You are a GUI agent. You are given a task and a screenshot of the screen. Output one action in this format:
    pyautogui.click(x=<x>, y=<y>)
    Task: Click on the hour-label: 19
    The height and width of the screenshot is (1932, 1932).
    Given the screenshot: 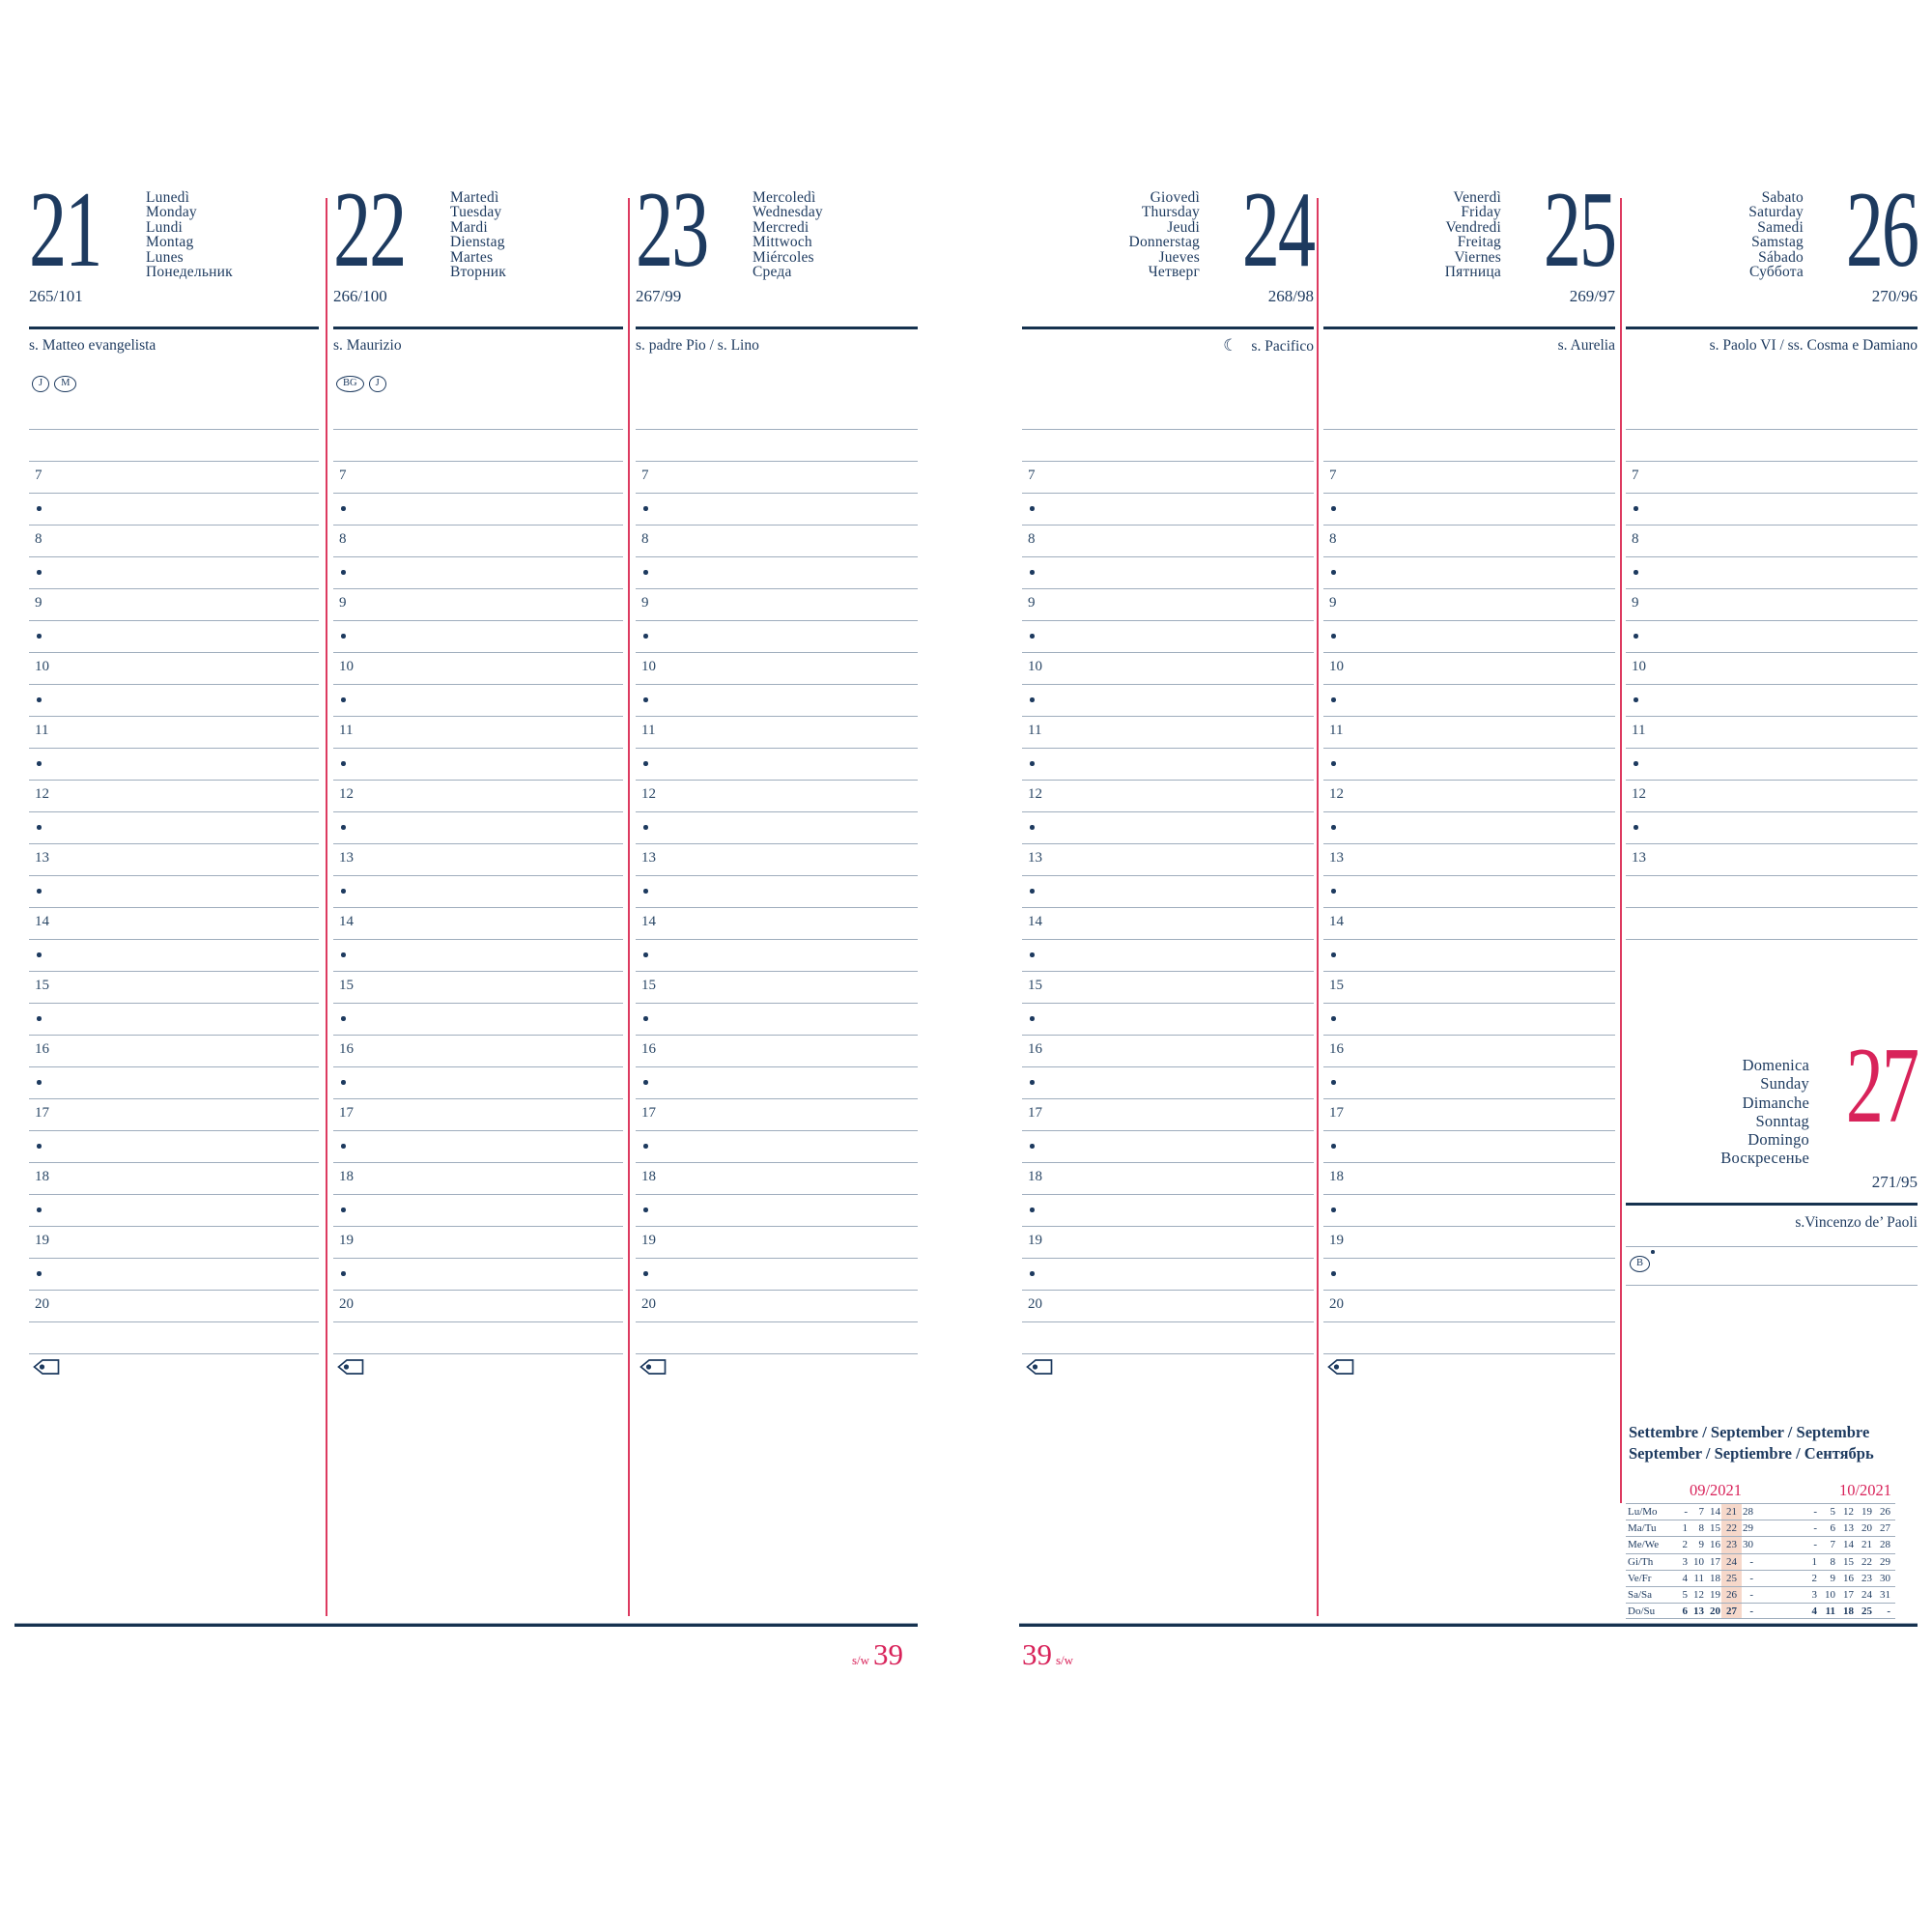 What is the action you would take?
    pyautogui.click(x=42, y=1240)
    